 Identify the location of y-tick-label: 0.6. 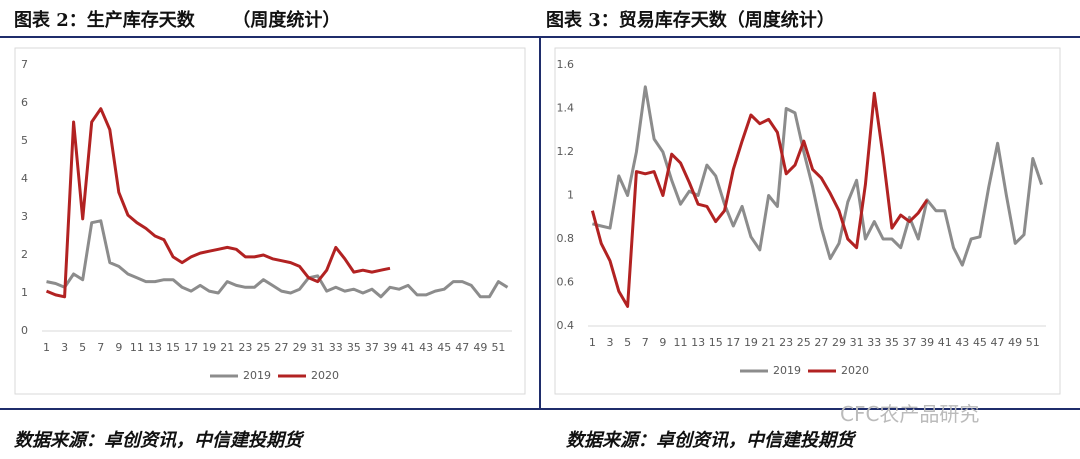
(566, 282).